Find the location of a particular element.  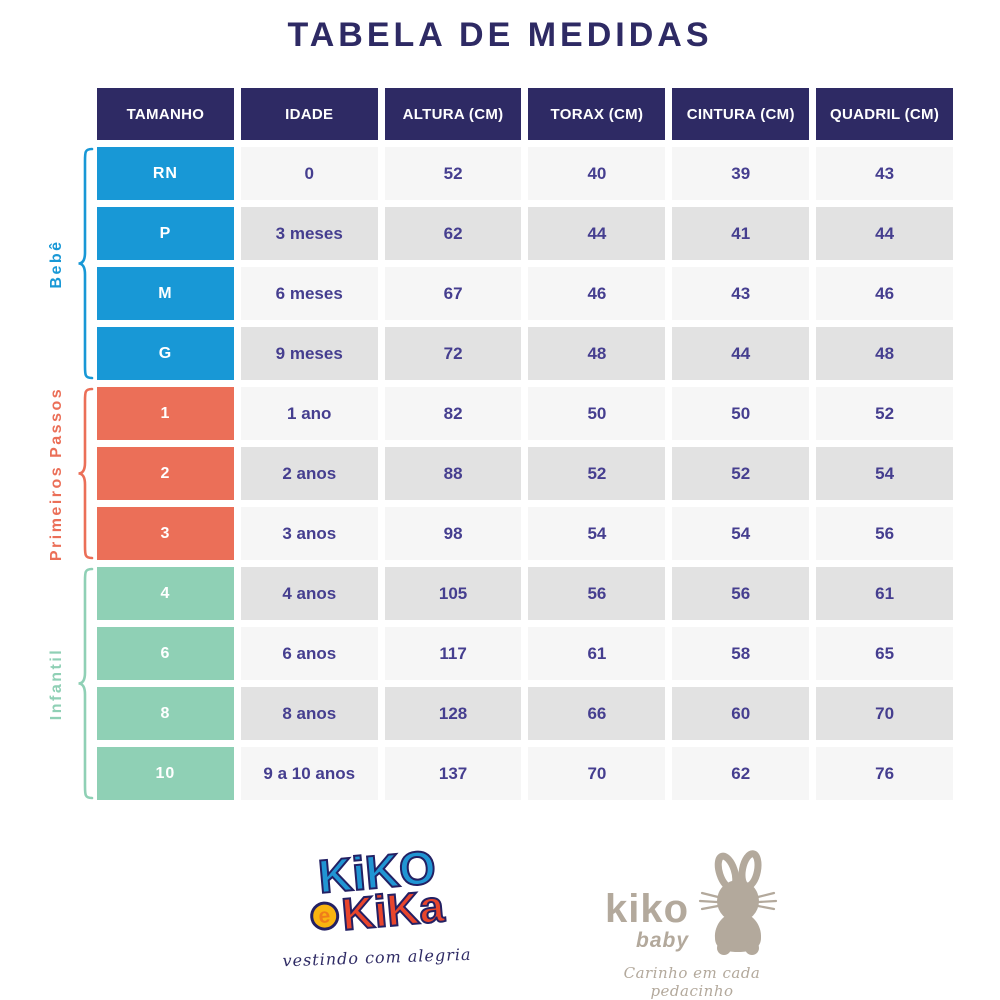

header-quadril: QUADRIL (CM) is located at coordinates (884, 114).